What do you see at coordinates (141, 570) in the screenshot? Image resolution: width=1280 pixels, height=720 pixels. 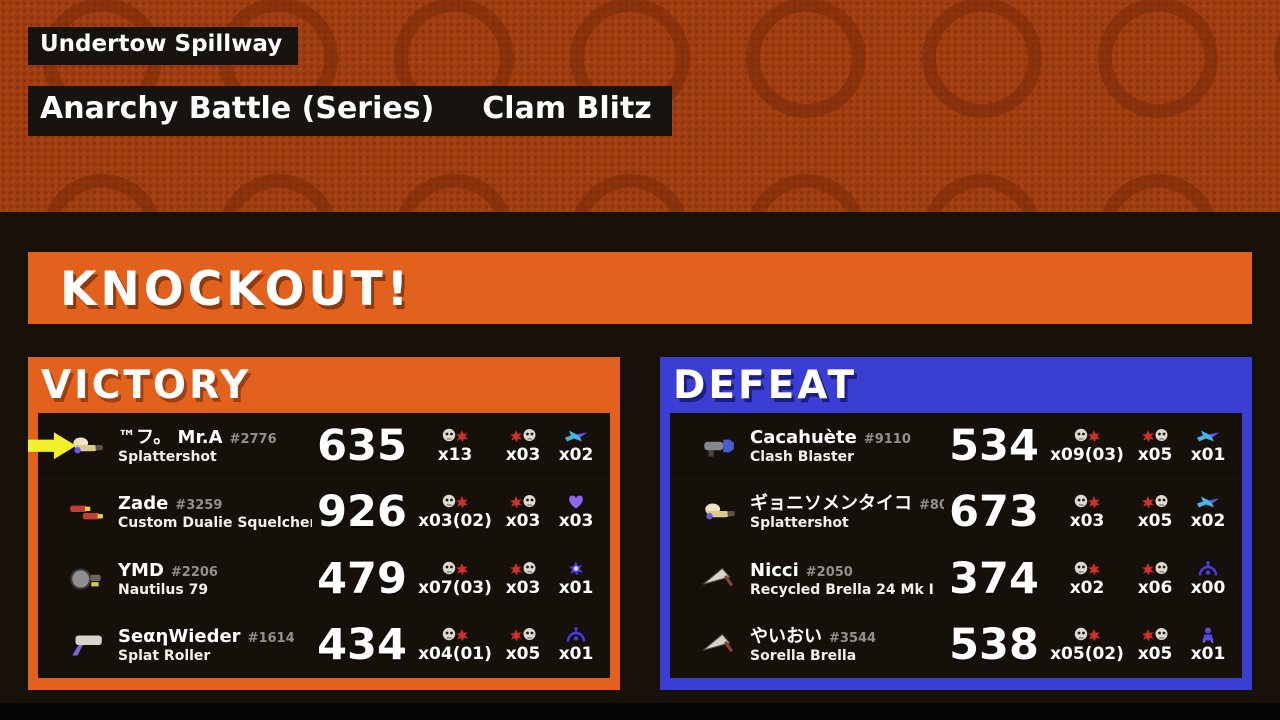 I see `player-name: YMD` at bounding box center [141, 570].